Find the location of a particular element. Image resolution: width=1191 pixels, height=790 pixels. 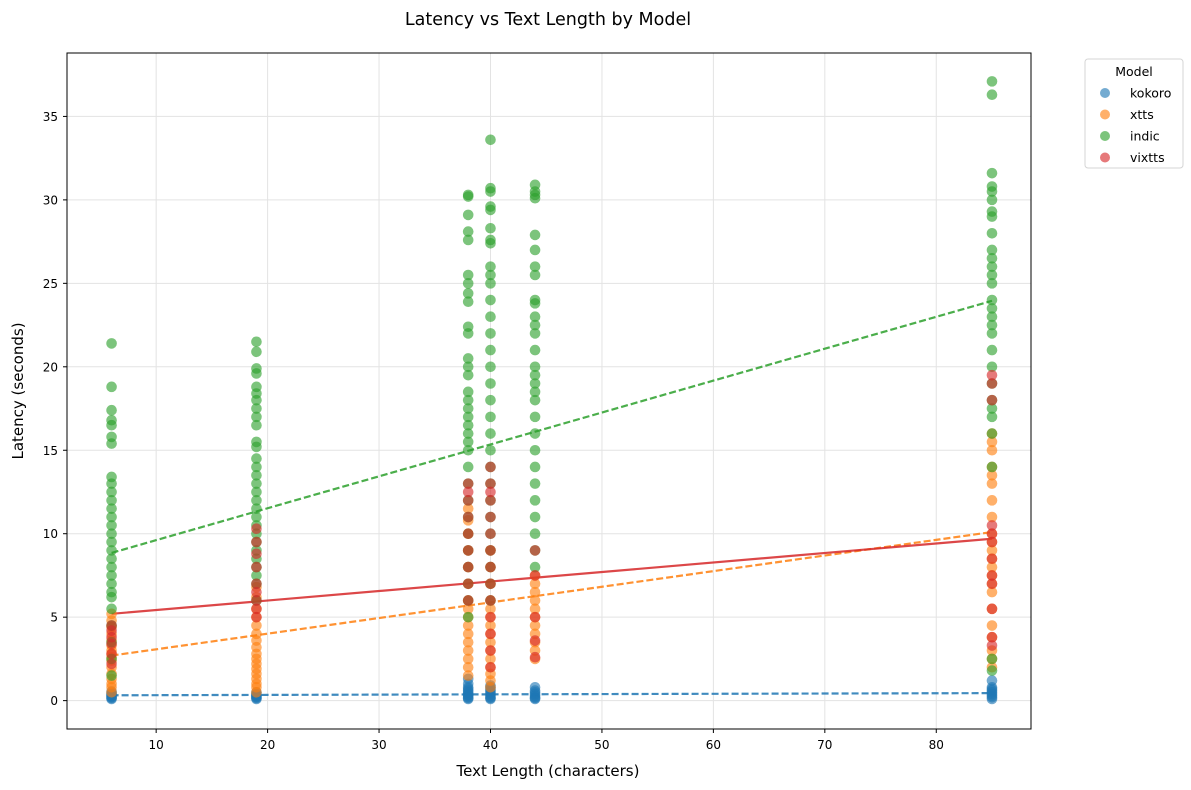

y-tick-label: 25 is located at coordinates (50, 284).